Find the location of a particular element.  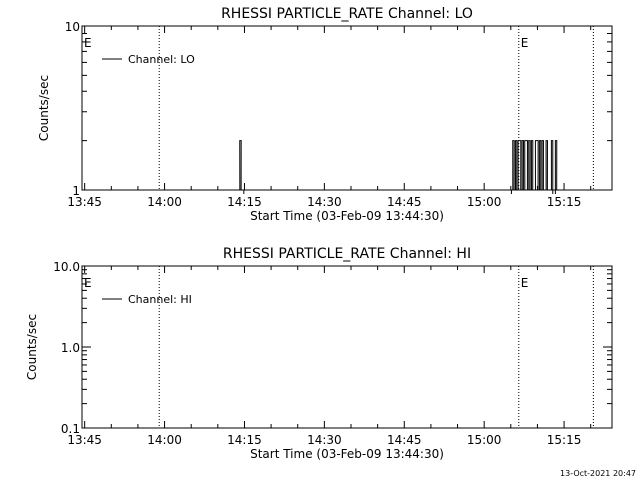

y-tick-label: 1 is located at coordinates (76, 191).